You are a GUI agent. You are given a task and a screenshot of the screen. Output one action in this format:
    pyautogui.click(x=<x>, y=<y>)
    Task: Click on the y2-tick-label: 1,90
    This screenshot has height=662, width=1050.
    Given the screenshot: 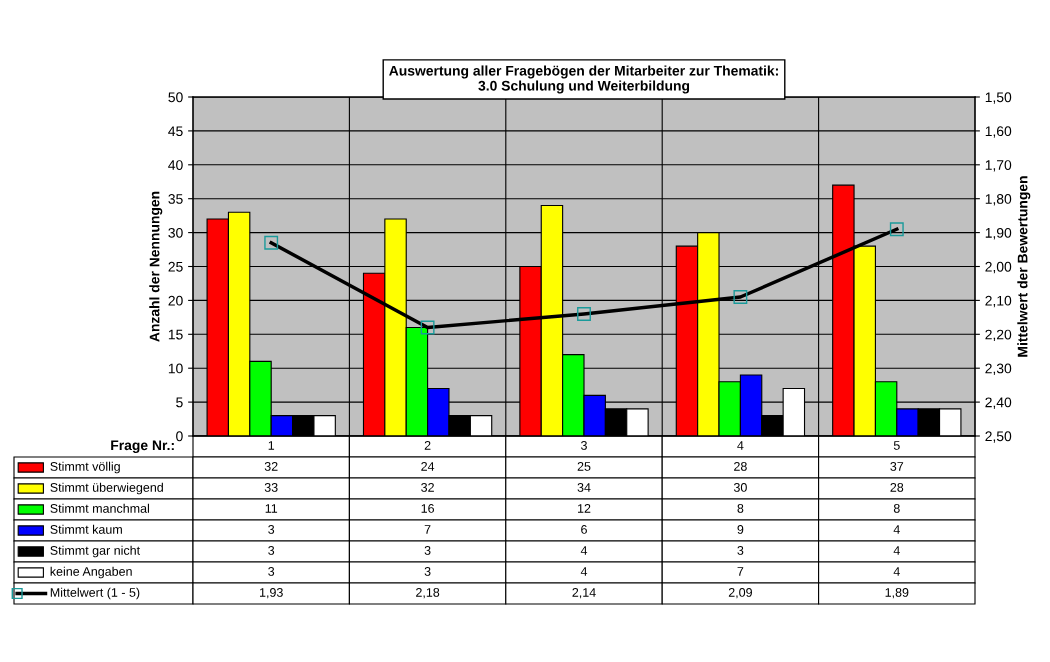 What is the action you would take?
    pyautogui.click(x=998, y=233)
    